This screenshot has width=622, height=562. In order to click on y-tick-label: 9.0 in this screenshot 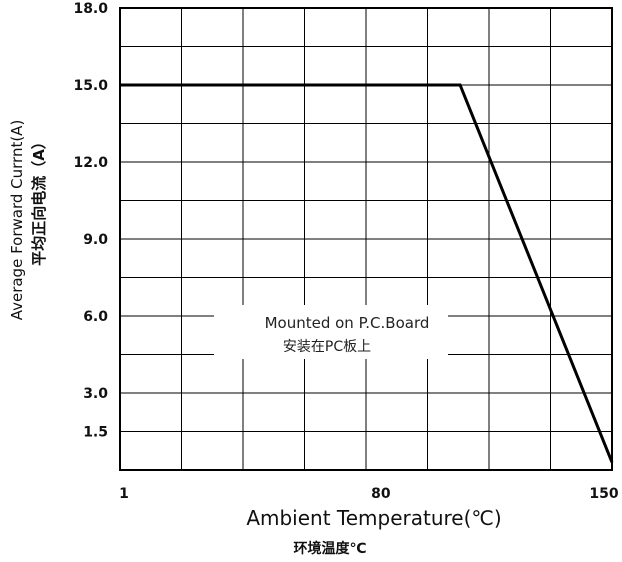, I will do `click(95, 240)`.